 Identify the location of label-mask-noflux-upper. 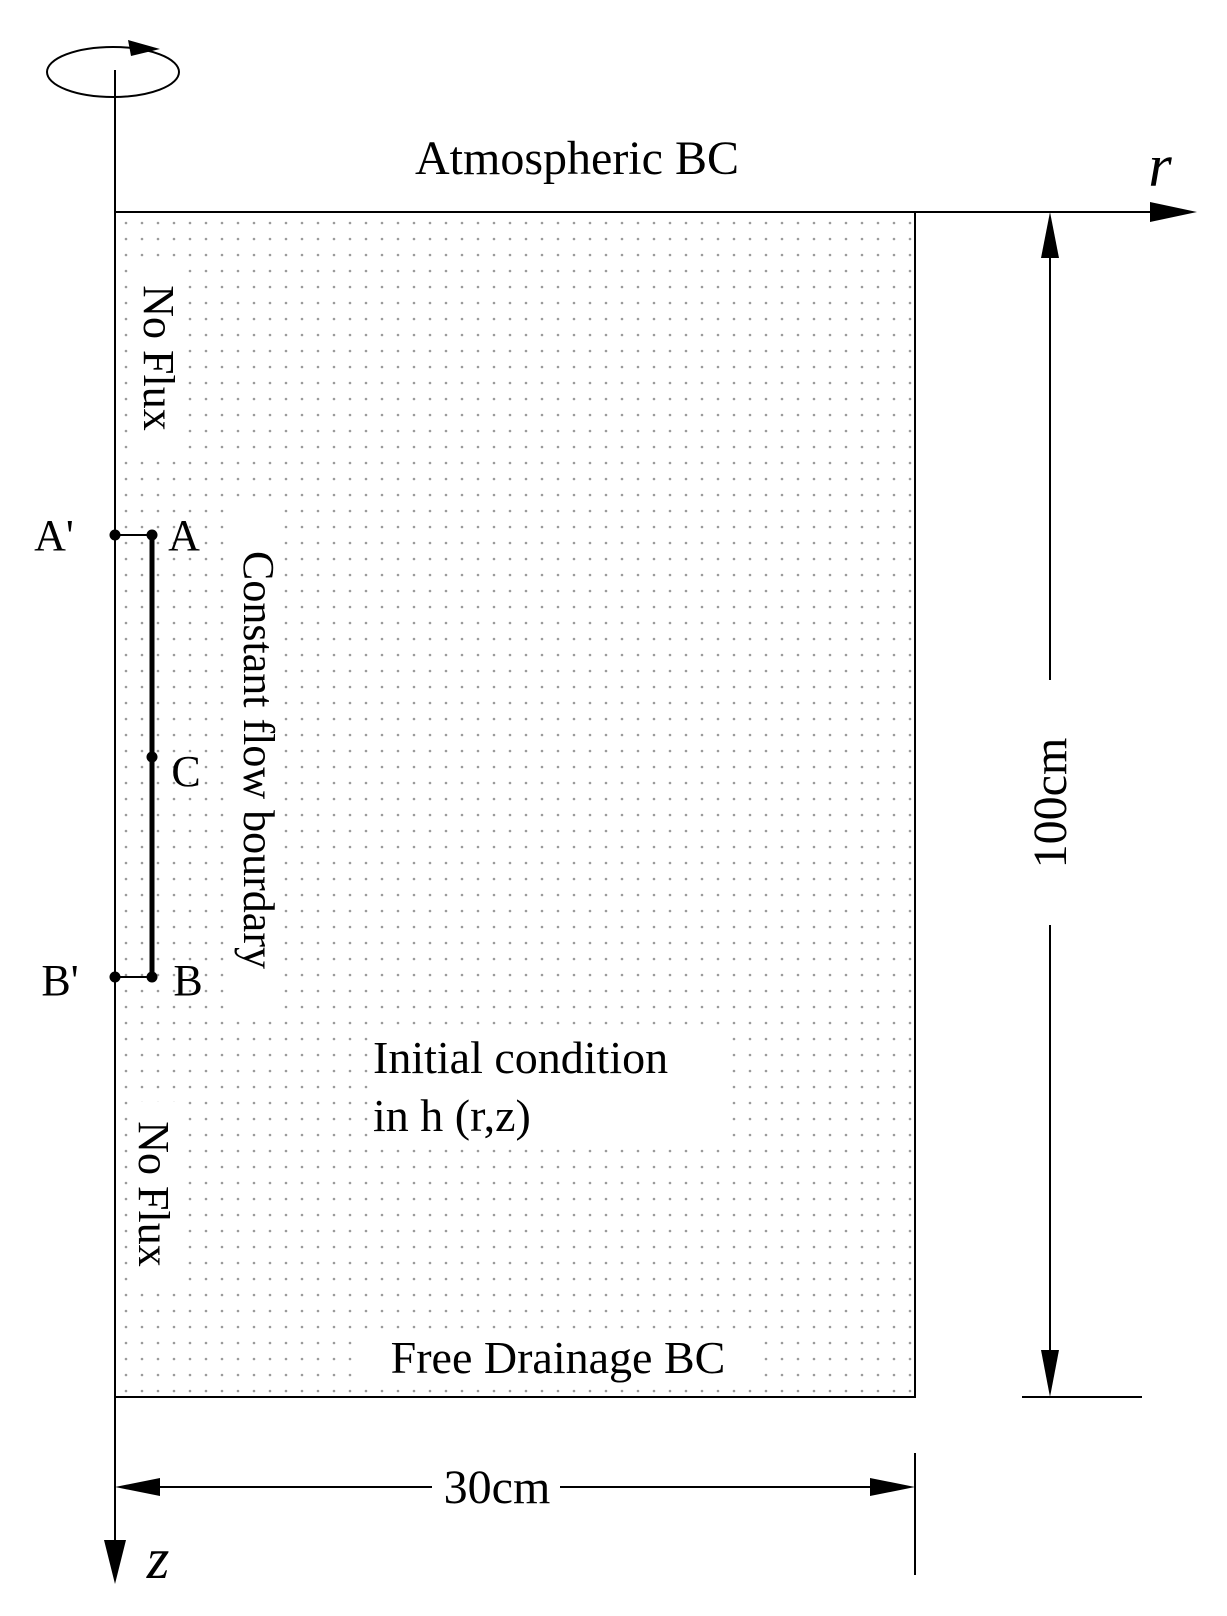
(161, 358).